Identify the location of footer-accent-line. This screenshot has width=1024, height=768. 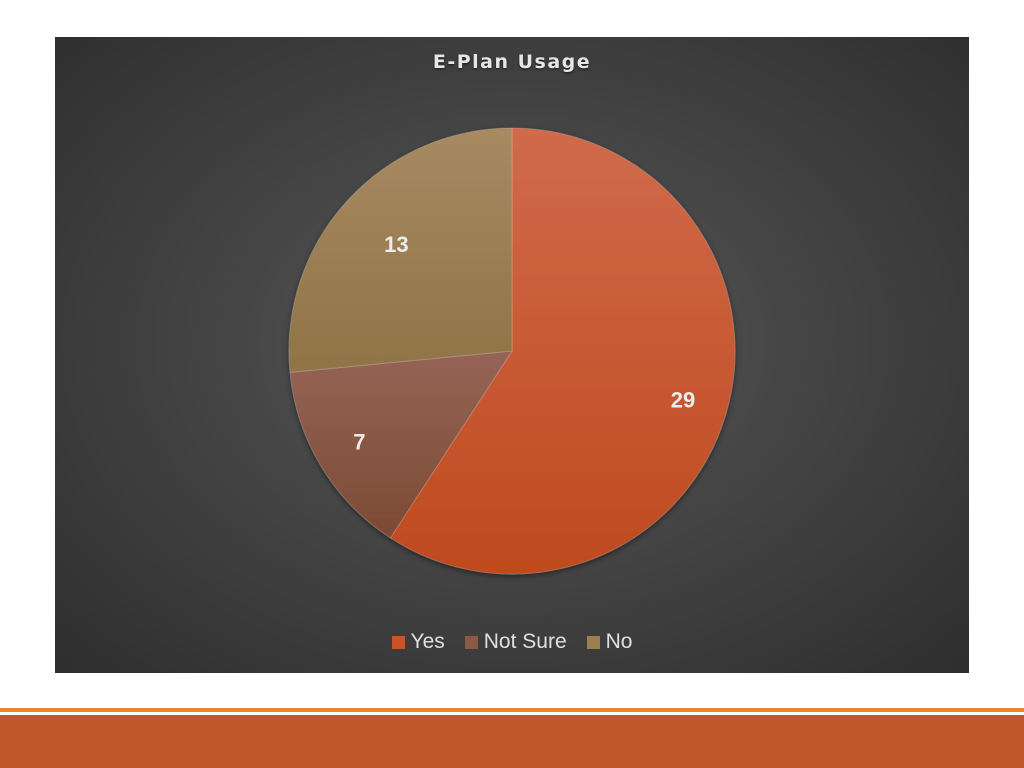
(512, 710).